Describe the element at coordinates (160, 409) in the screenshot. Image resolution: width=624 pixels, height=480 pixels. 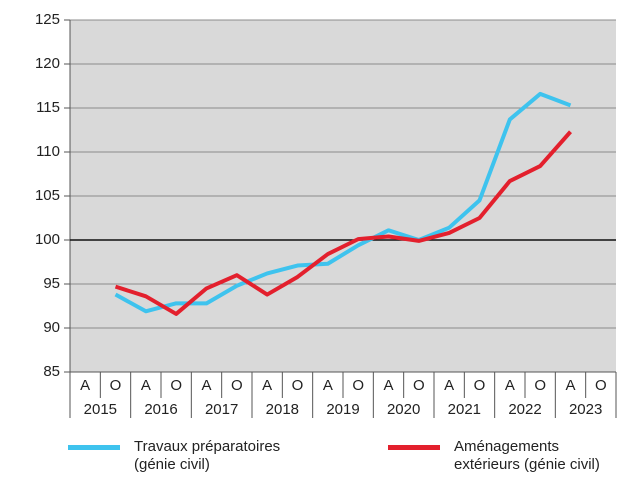
I see `x-group-label: 2016` at that location.